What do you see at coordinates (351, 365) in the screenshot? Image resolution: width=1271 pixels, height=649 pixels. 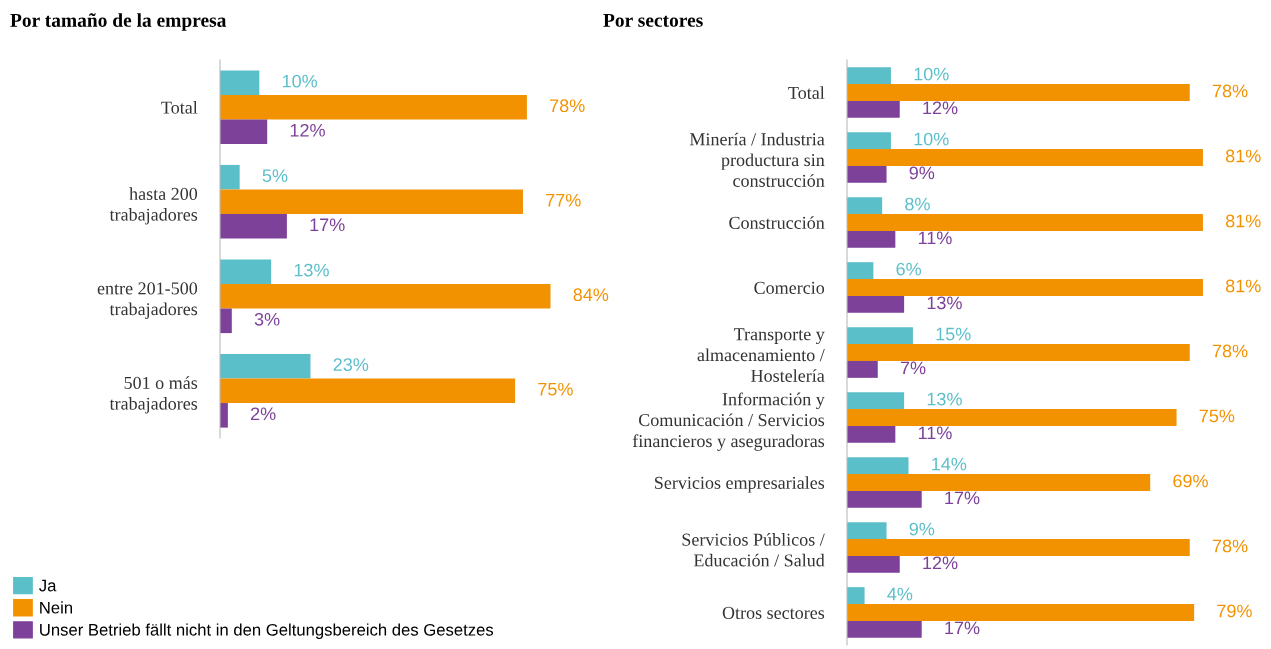 I see `data-label: 23%` at bounding box center [351, 365].